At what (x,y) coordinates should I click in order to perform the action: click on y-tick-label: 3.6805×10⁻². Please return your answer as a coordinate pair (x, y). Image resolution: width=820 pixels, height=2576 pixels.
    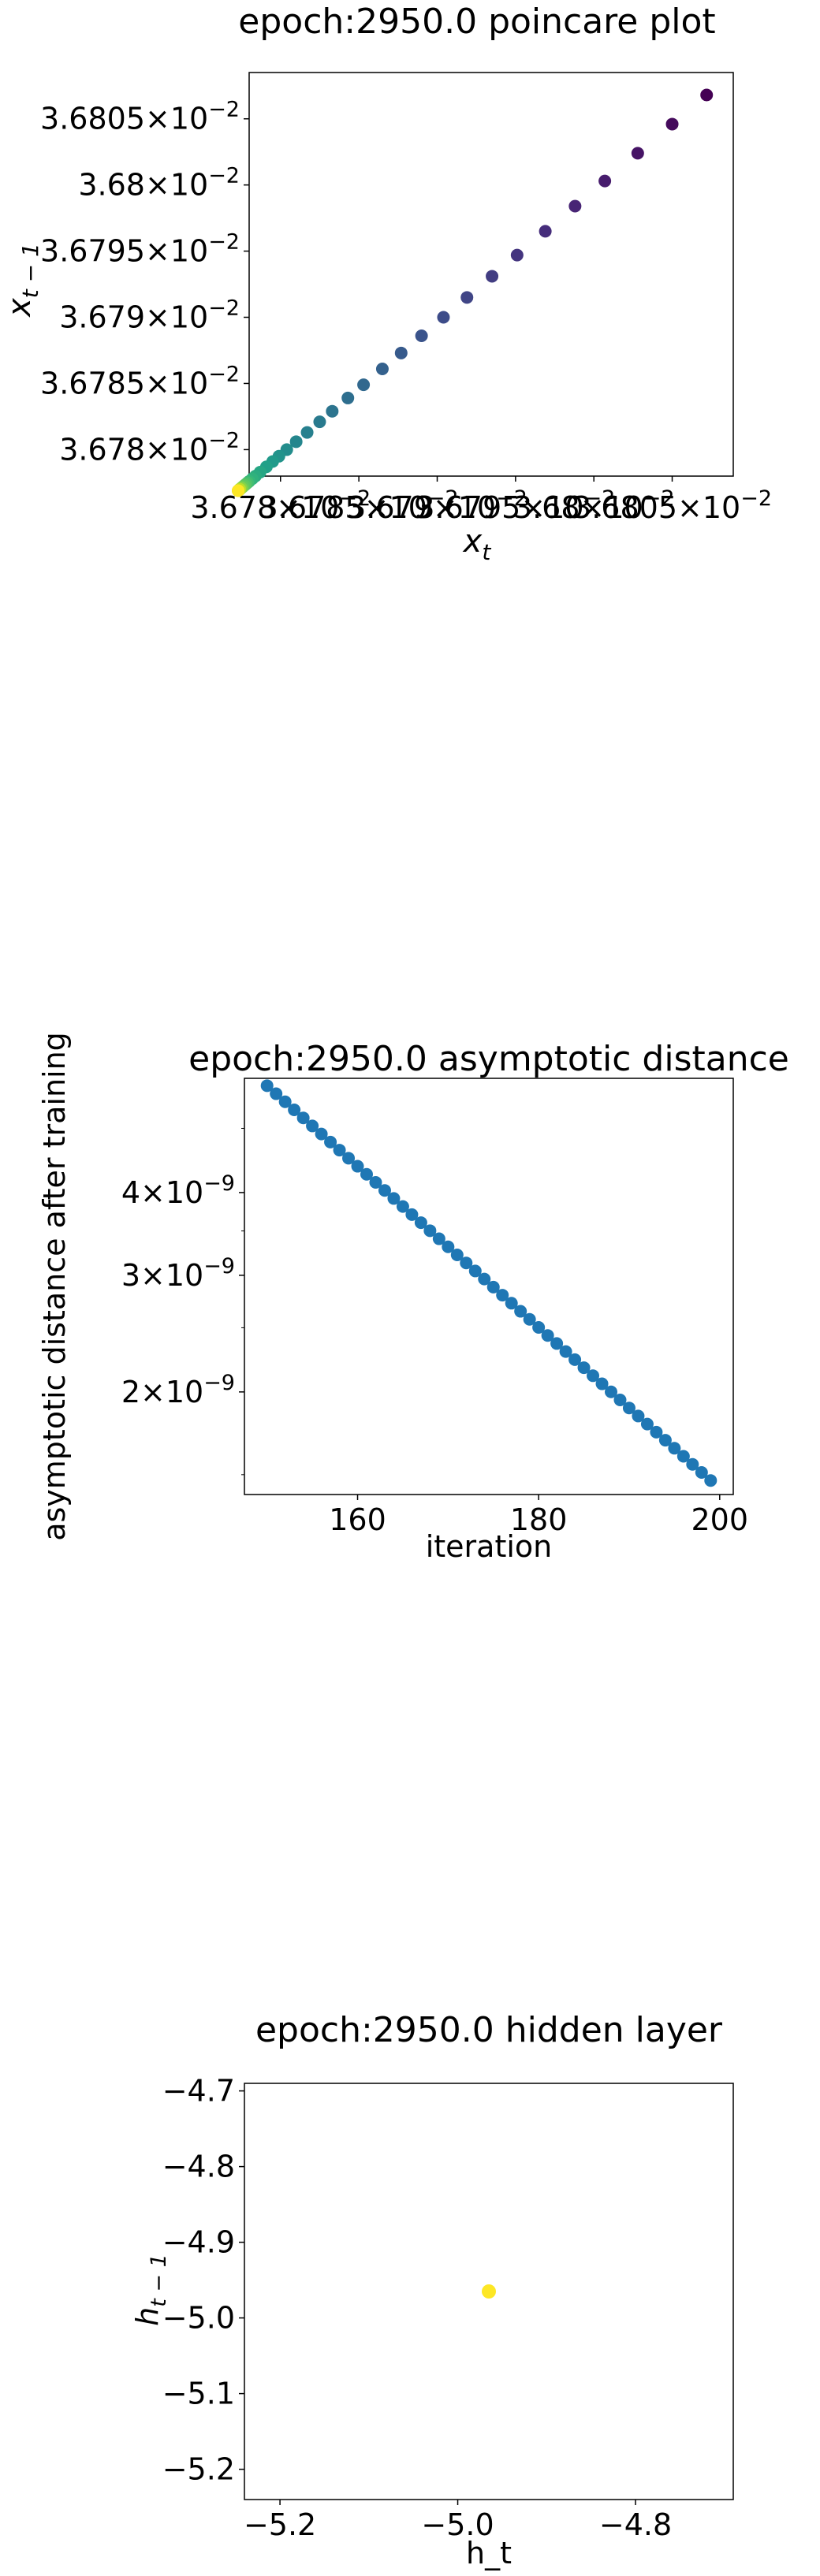
    Looking at the image, I should click on (140, 117).